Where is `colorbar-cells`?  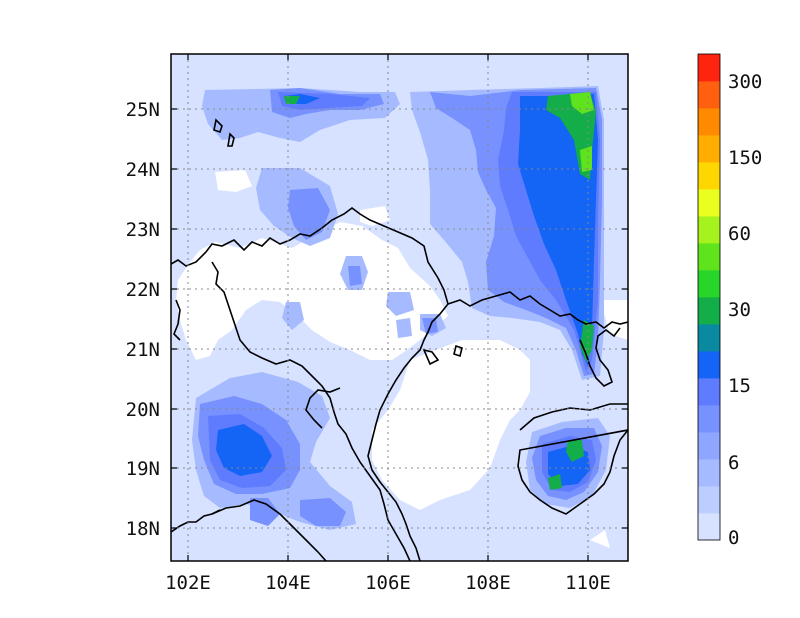 colorbar-cells is located at coordinates (709, 297).